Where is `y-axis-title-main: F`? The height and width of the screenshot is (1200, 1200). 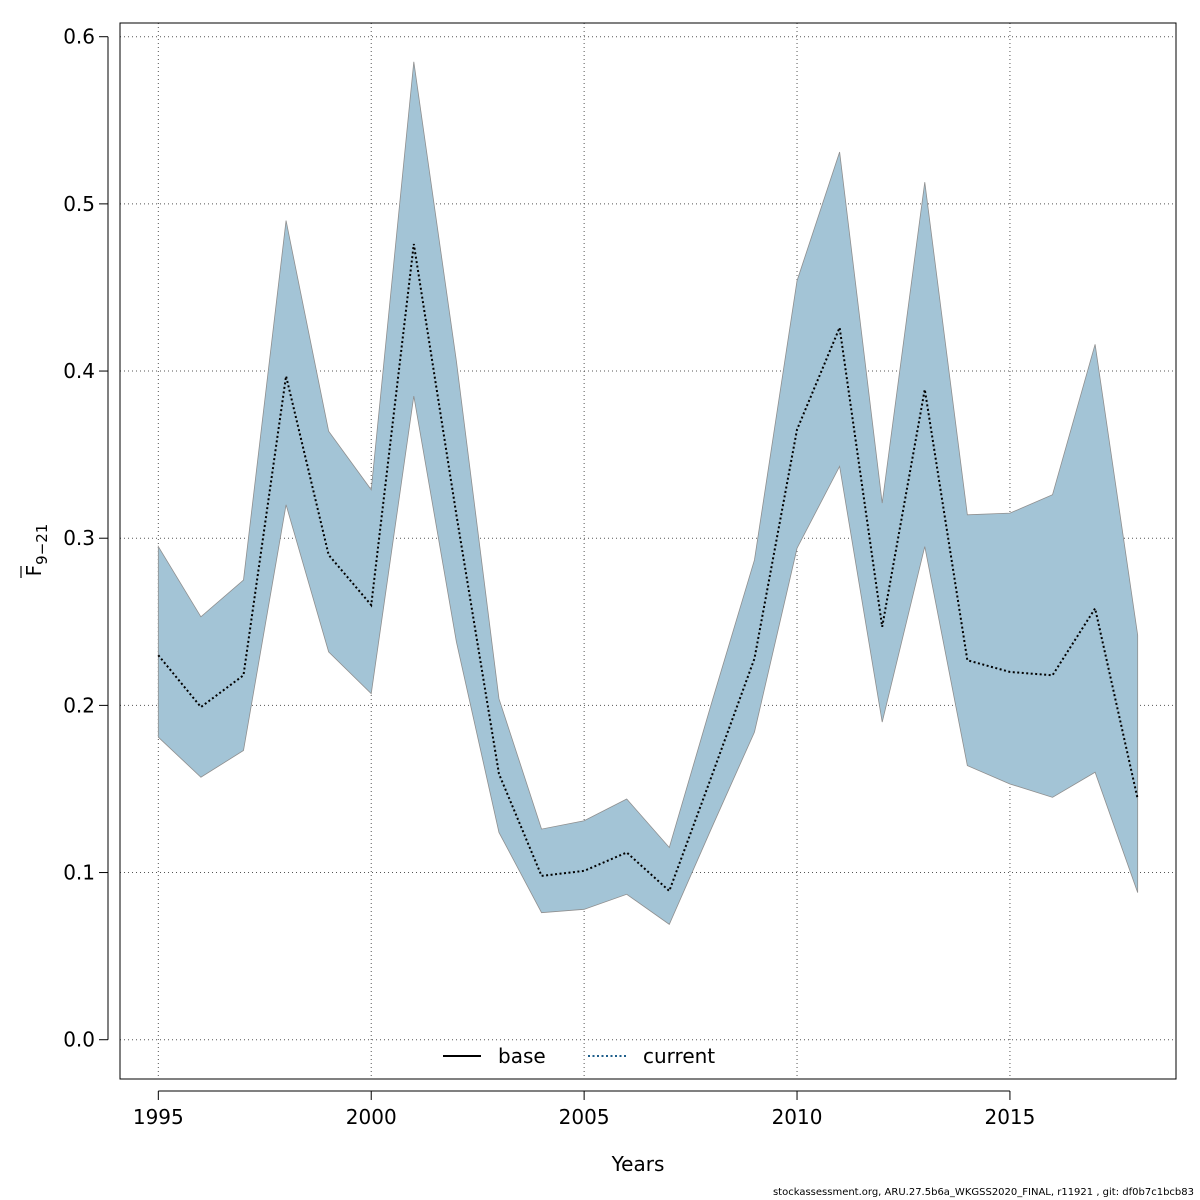 y-axis-title-main: F is located at coordinates (34, 571).